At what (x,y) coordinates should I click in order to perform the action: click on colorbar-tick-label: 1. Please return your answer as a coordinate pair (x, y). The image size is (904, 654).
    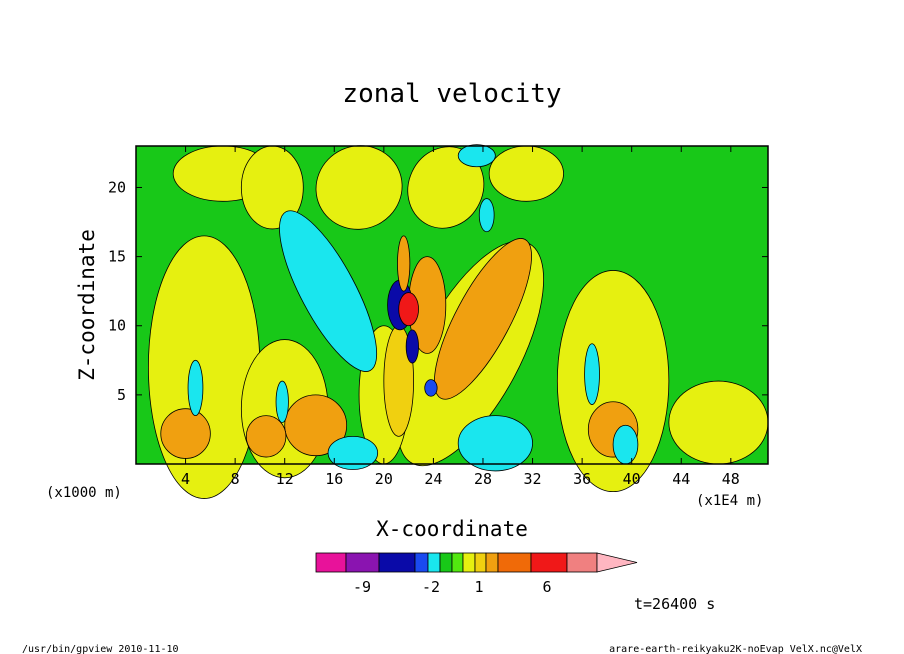
    Looking at the image, I should click on (478, 587).